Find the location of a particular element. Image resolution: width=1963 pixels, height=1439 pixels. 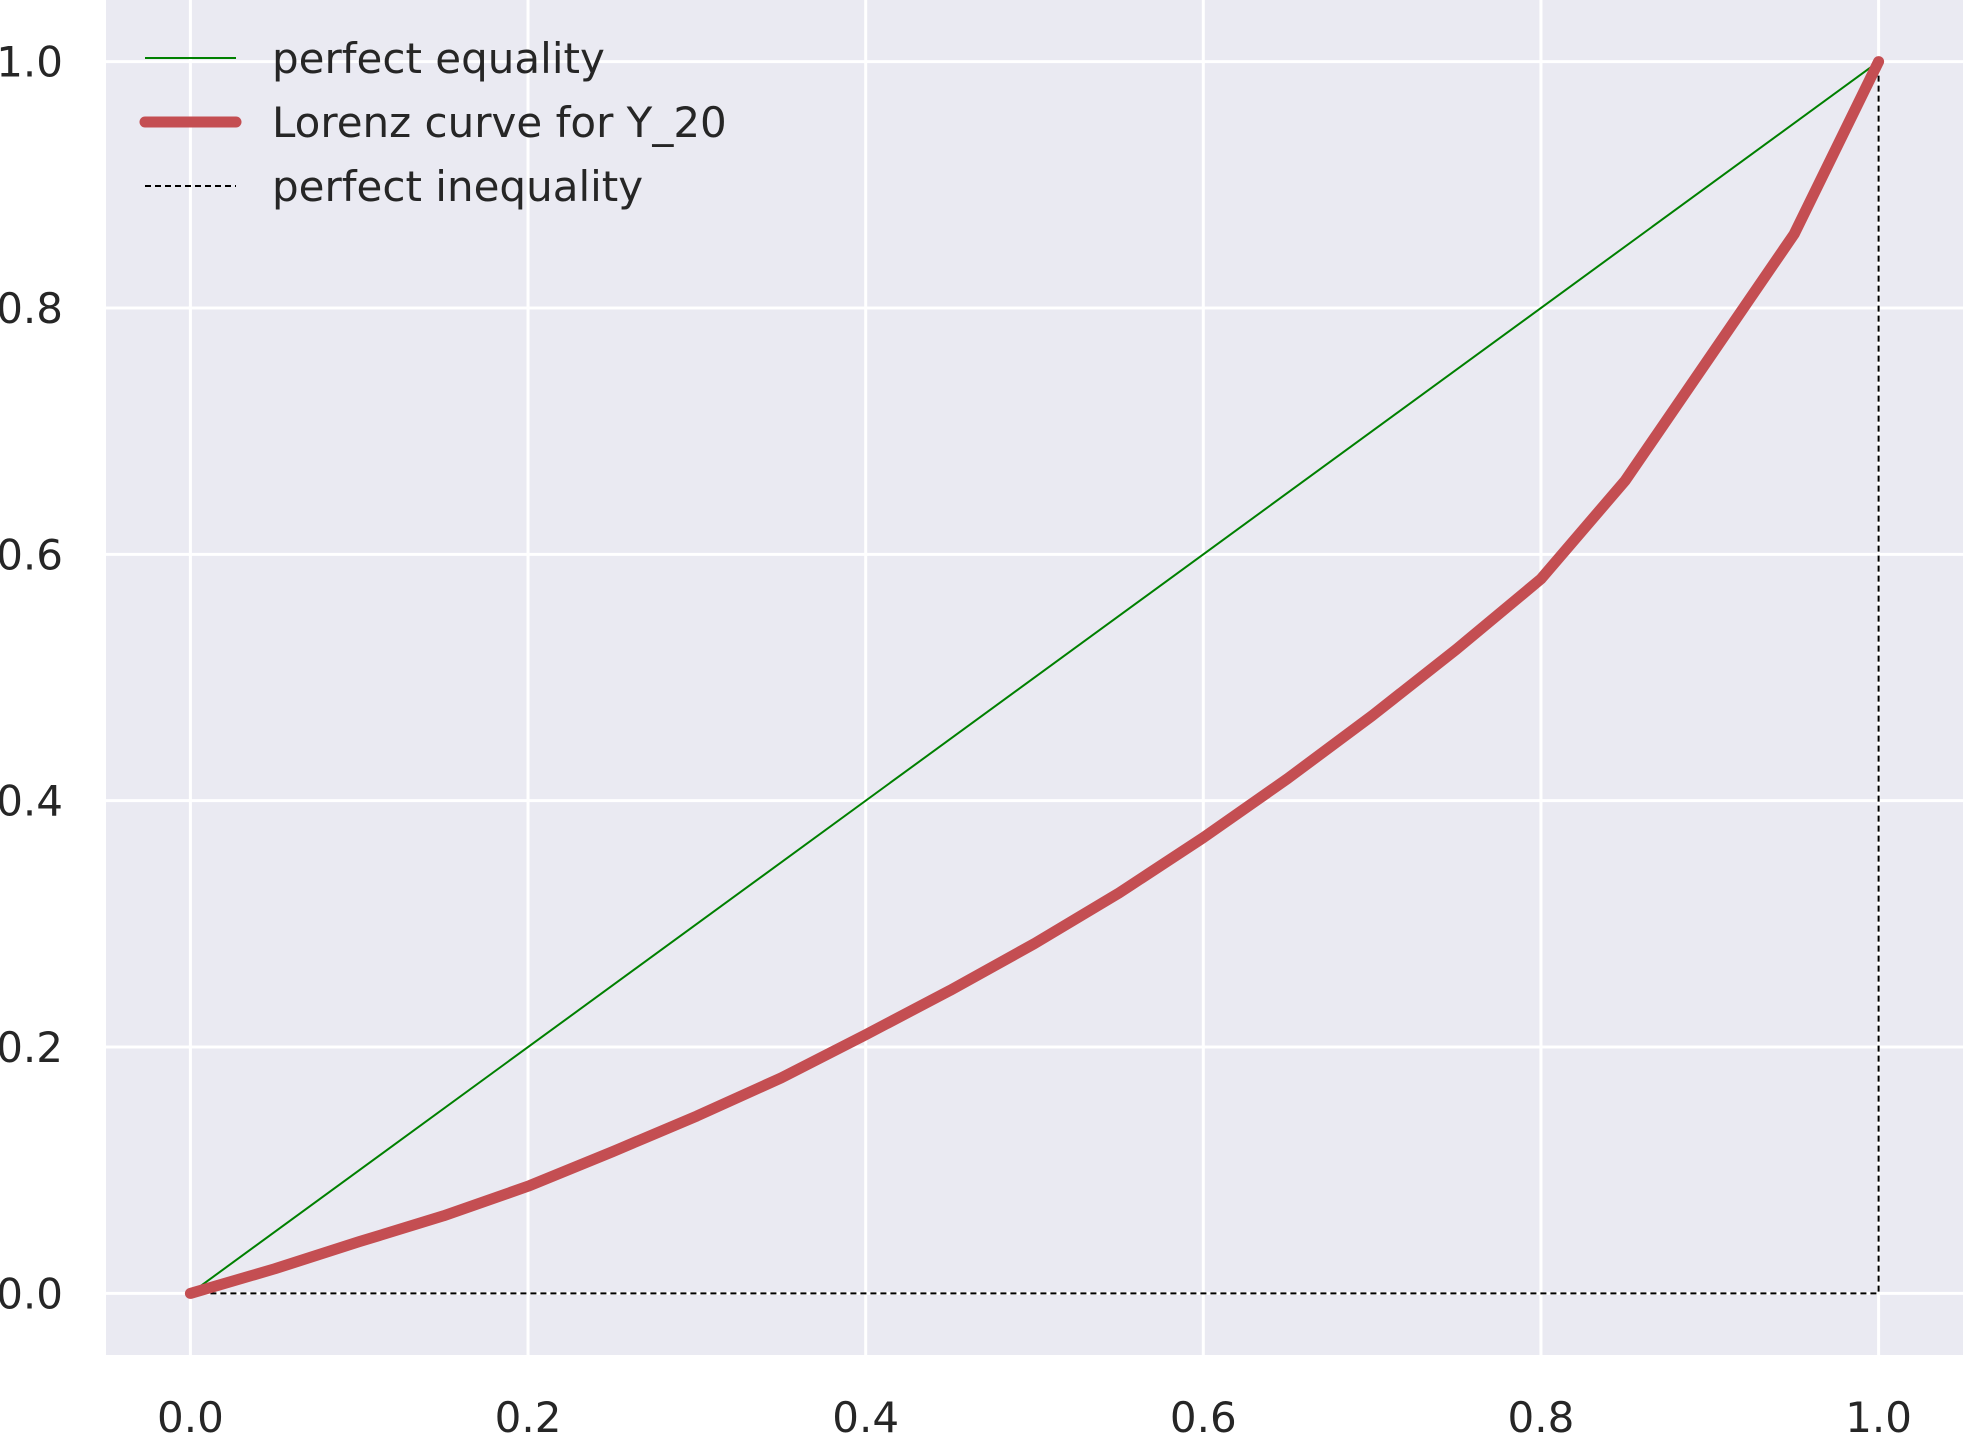

y-axis-ticks: 0.0 0.2 0.4 0.6 0.8 1.0 is located at coordinates (31, 678).